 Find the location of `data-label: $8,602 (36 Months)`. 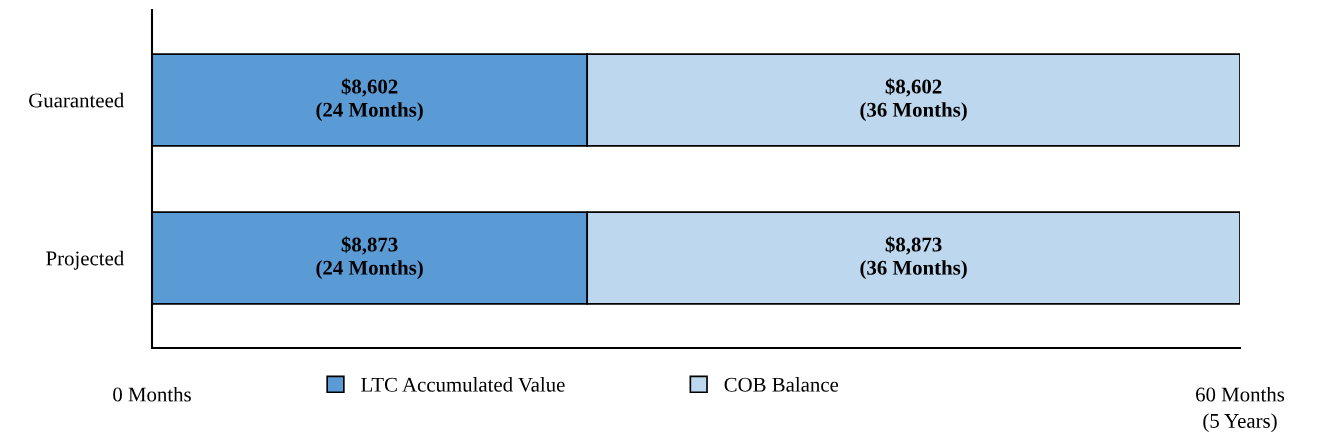

data-label: $8,602 (36 Months) is located at coordinates (913, 100).